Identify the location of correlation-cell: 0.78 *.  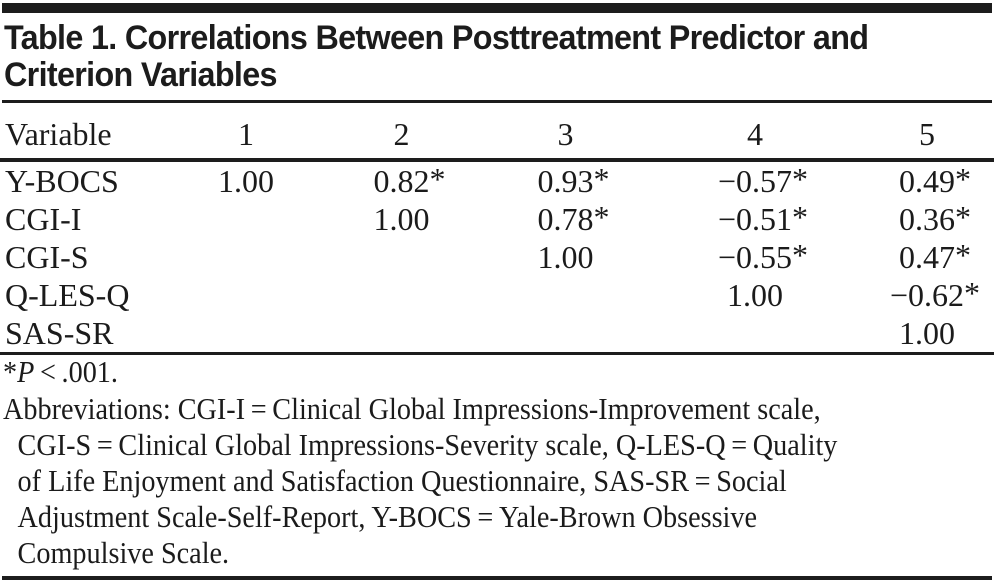
(573, 217).